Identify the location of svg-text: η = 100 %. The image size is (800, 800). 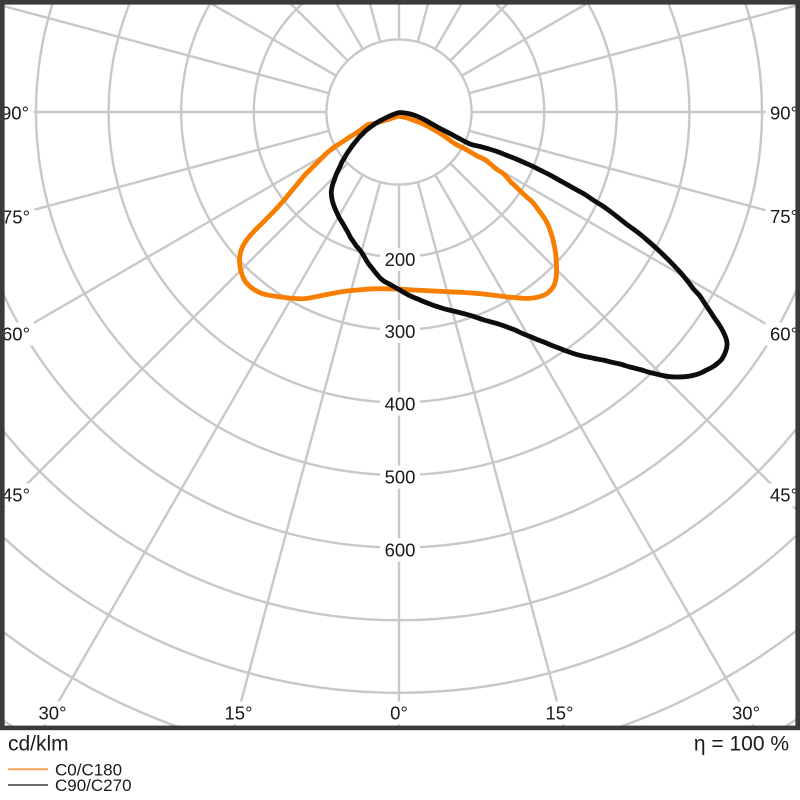
(741, 744).